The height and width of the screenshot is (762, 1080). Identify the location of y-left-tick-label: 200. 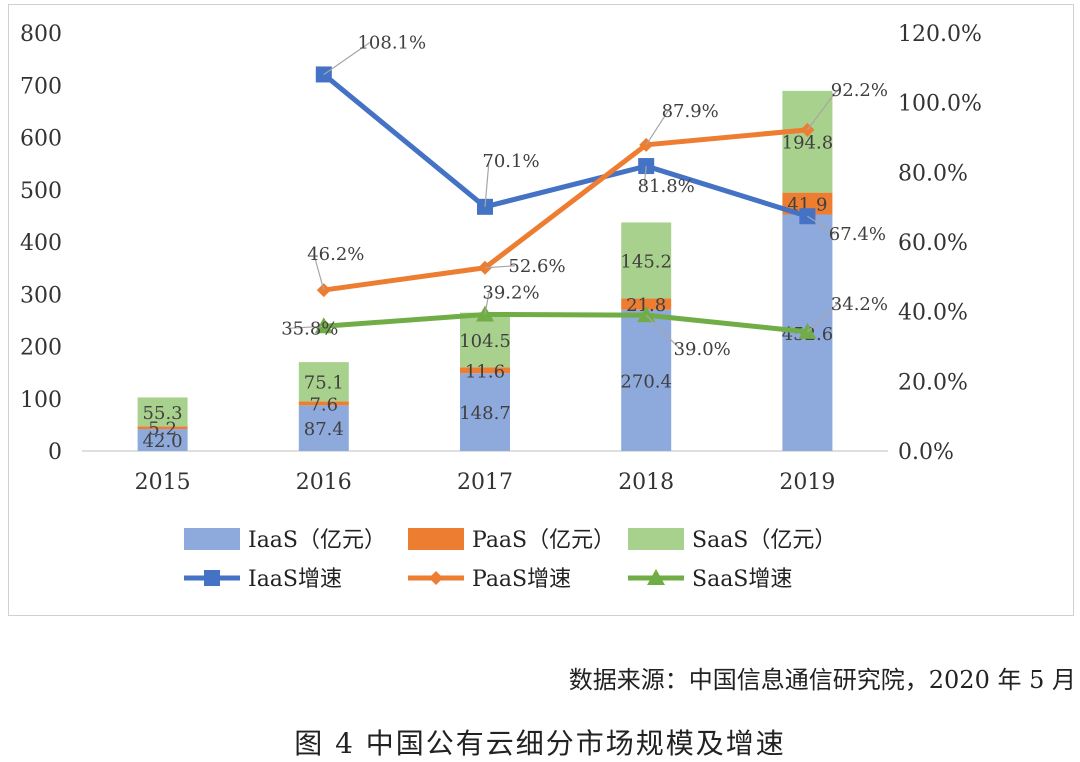
(41, 348).